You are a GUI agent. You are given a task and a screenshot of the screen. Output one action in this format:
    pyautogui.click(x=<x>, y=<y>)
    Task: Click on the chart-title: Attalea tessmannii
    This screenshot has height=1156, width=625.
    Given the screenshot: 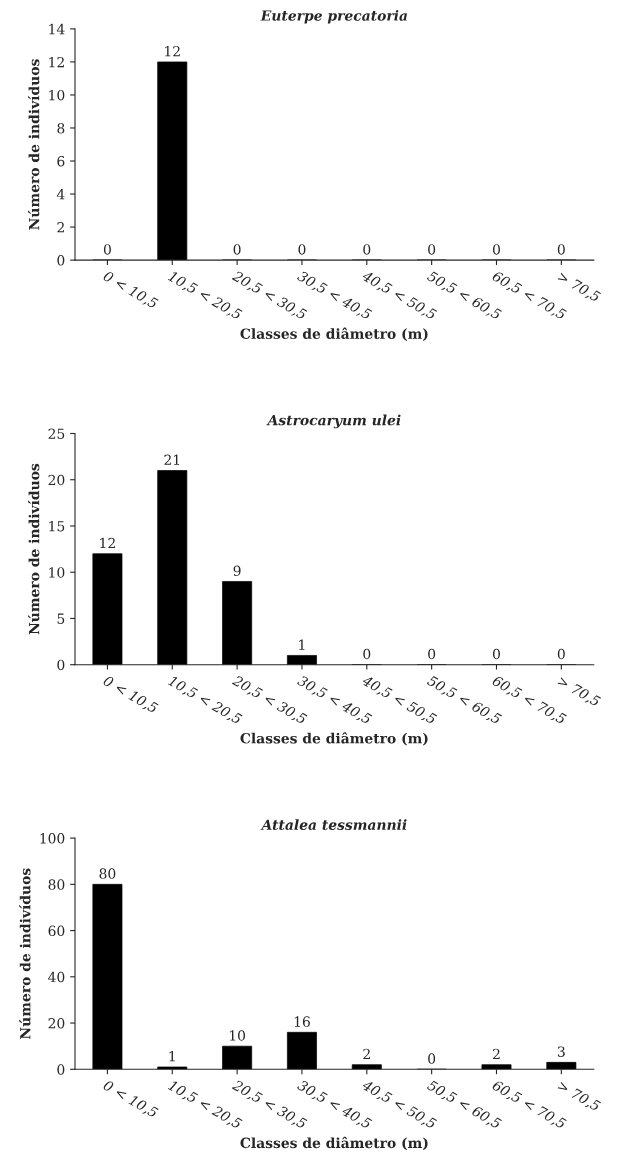 What is the action you would take?
    pyautogui.click(x=333, y=824)
    